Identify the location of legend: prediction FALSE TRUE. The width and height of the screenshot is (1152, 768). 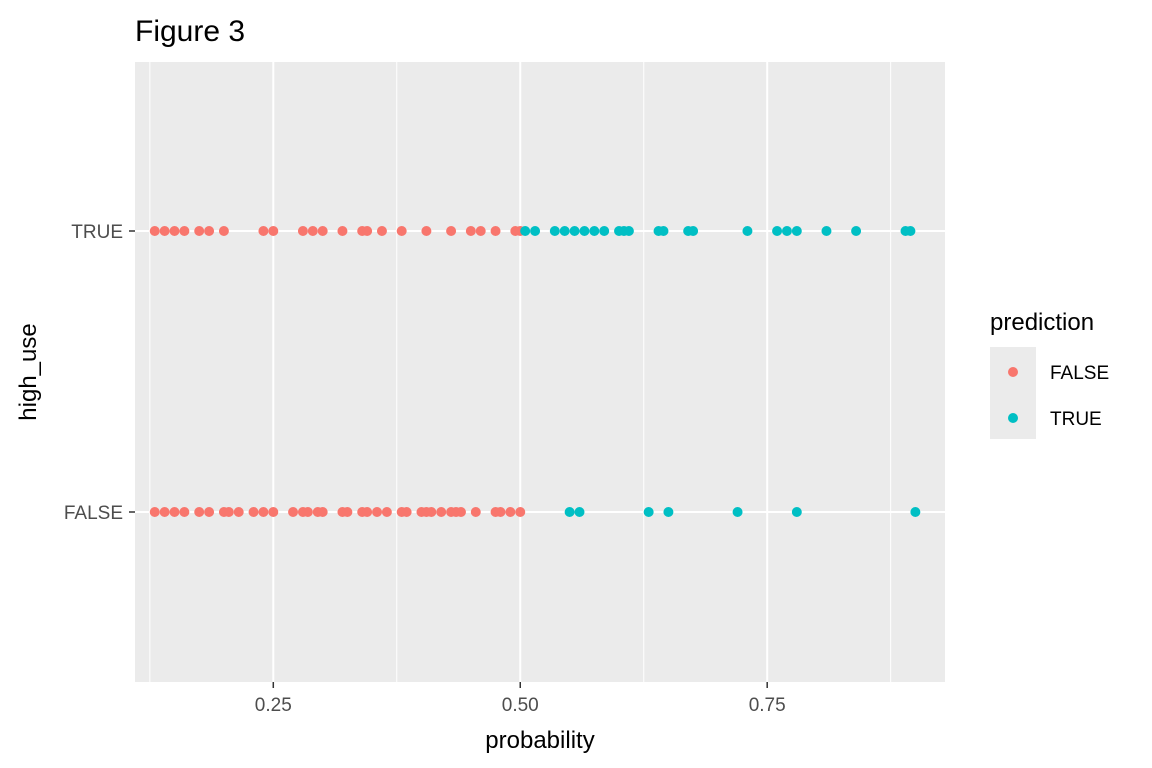
(1049, 374).